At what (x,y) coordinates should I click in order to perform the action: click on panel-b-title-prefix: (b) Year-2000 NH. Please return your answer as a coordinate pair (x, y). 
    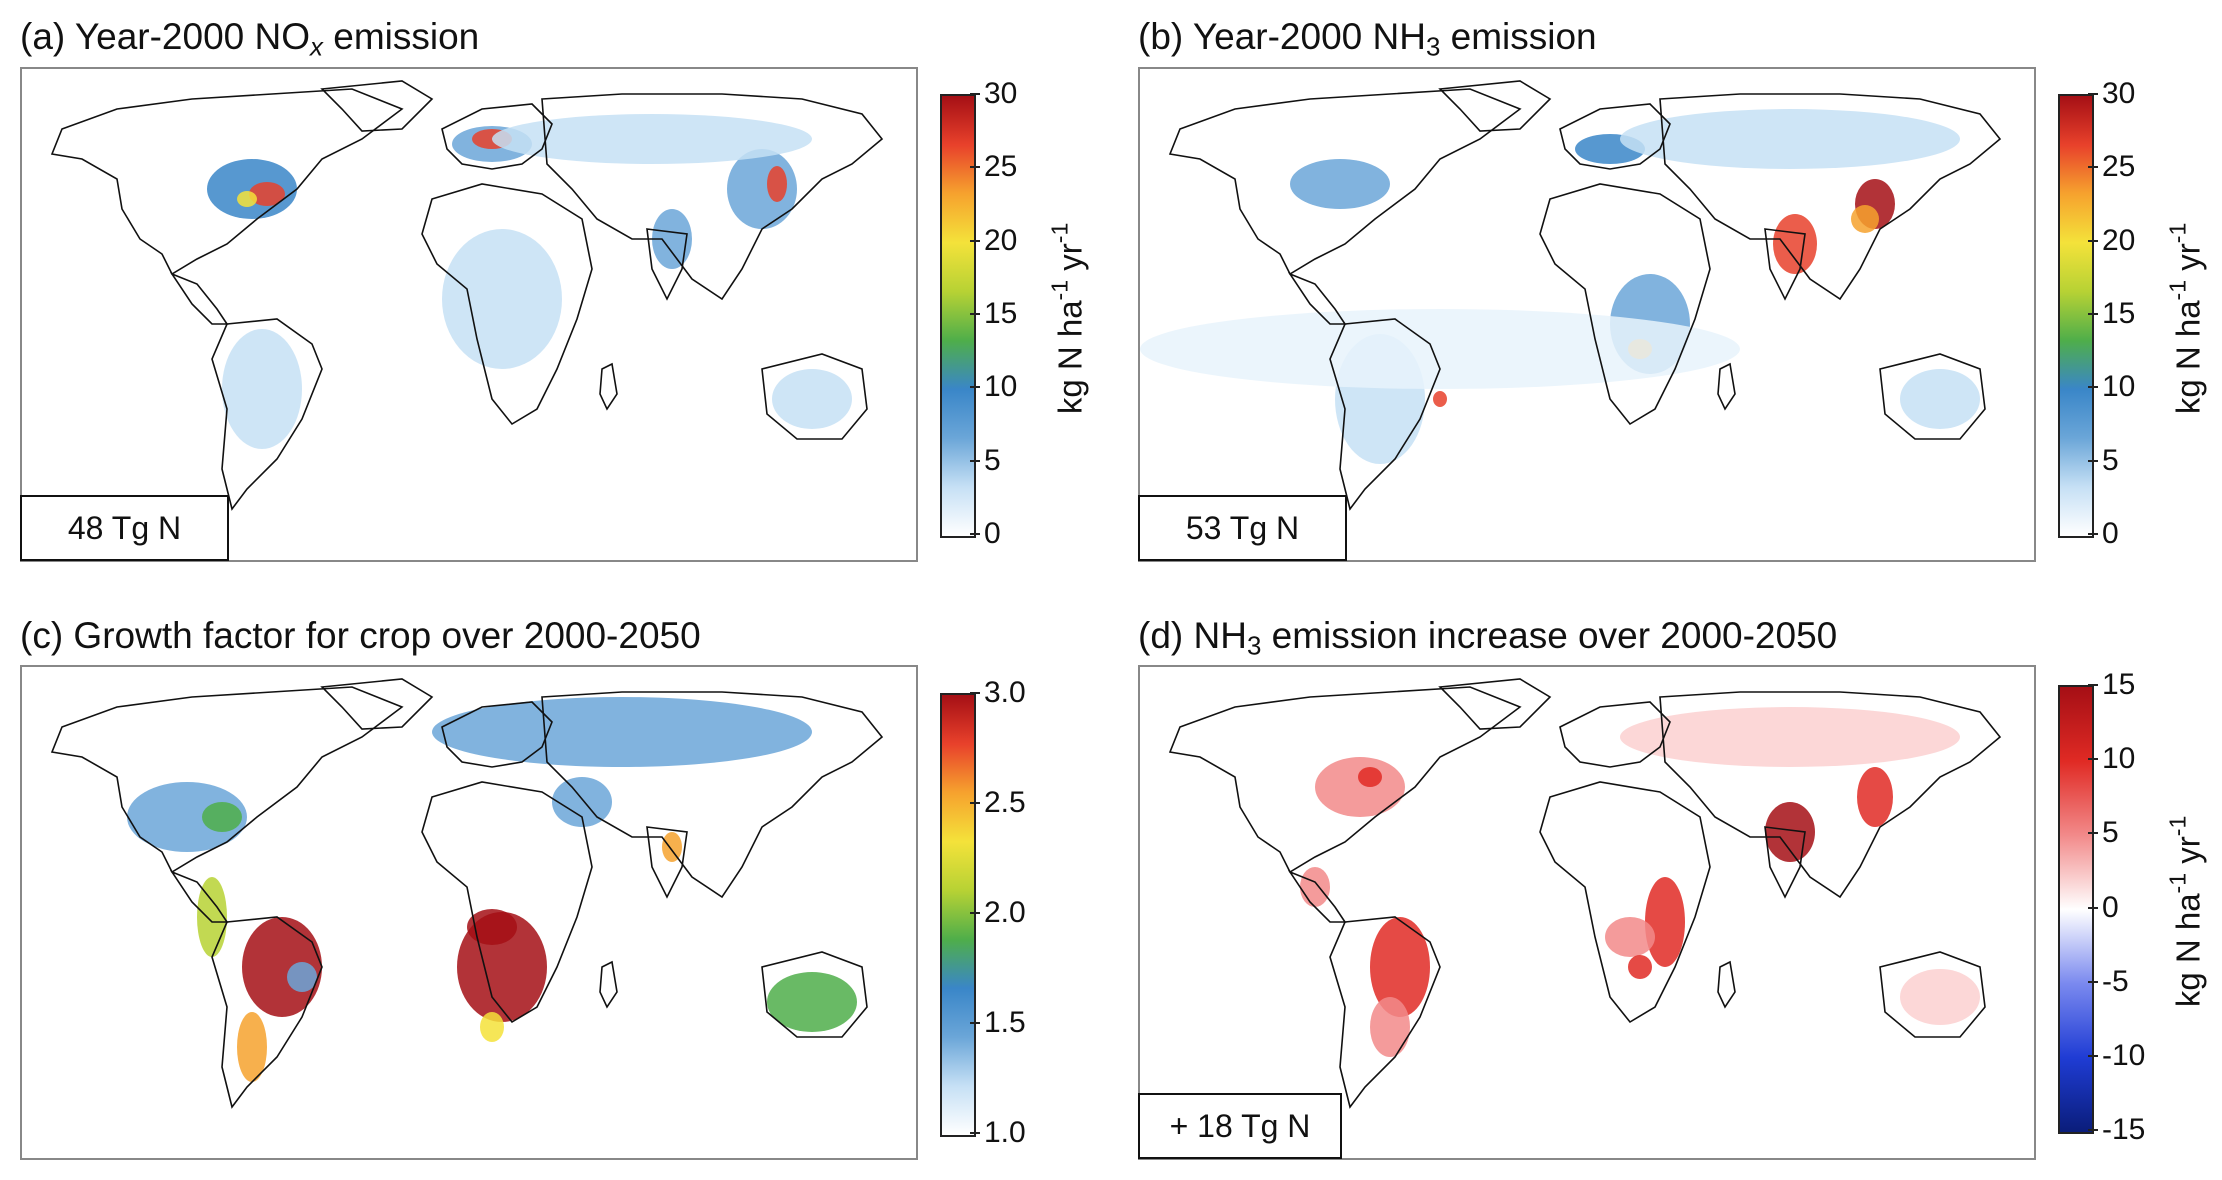
    Looking at the image, I should click on (1282, 36).